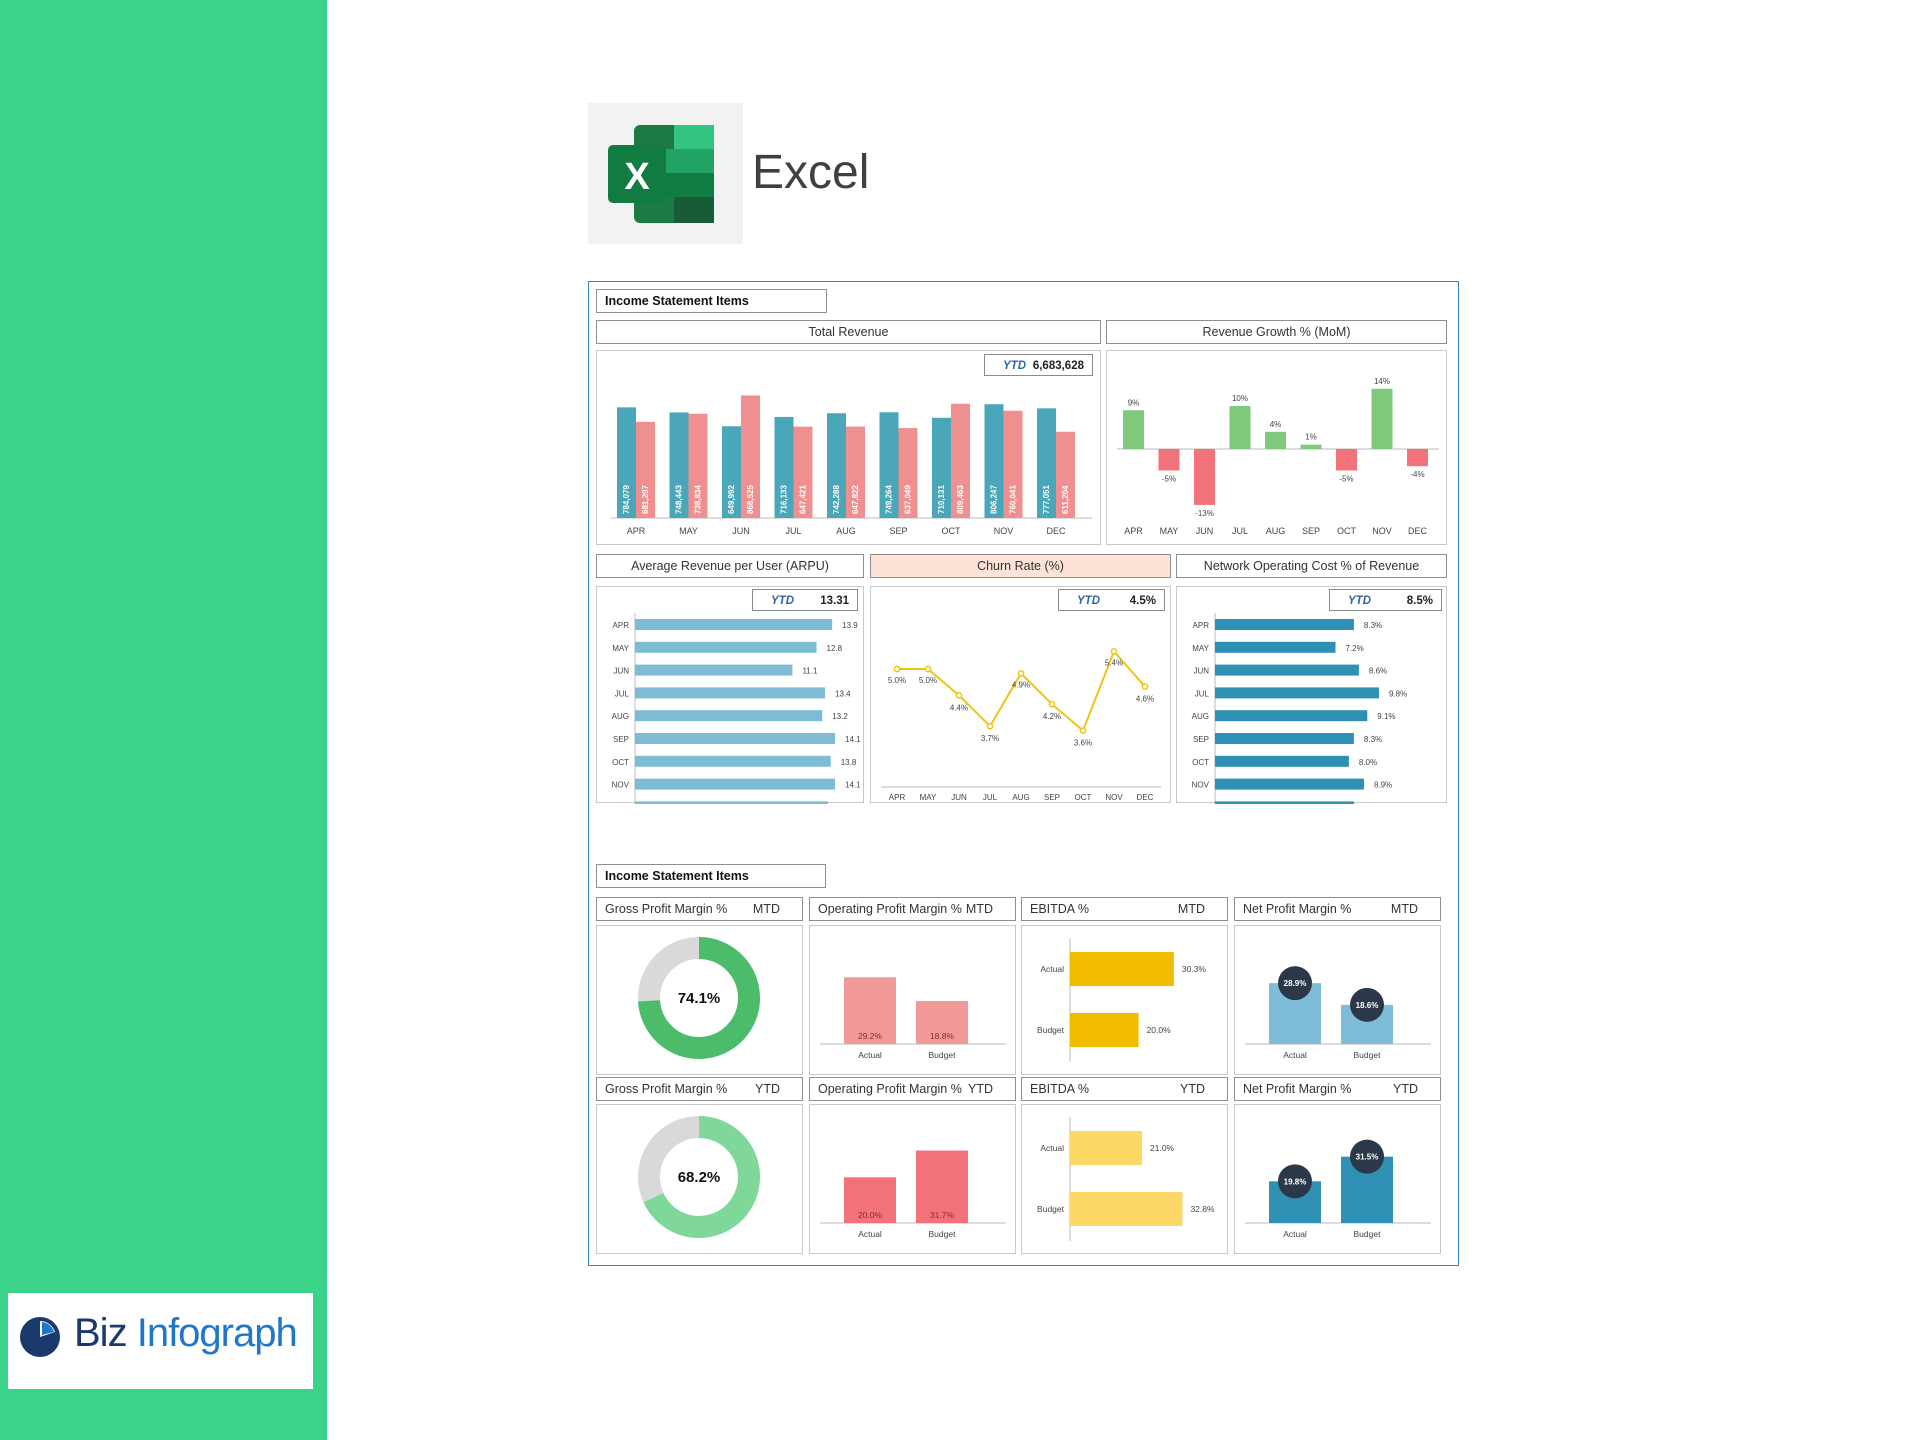 The image size is (1920, 1440). What do you see at coordinates (1200, 803) in the screenshot?
I see `y-tick-label: DEC` at bounding box center [1200, 803].